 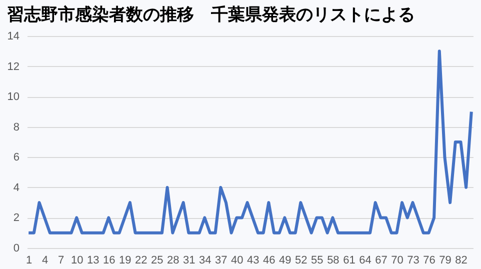 What do you see at coordinates (13, 97) in the screenshot?
I see `y-tick-label: 10` at bounding box center [13, 97].